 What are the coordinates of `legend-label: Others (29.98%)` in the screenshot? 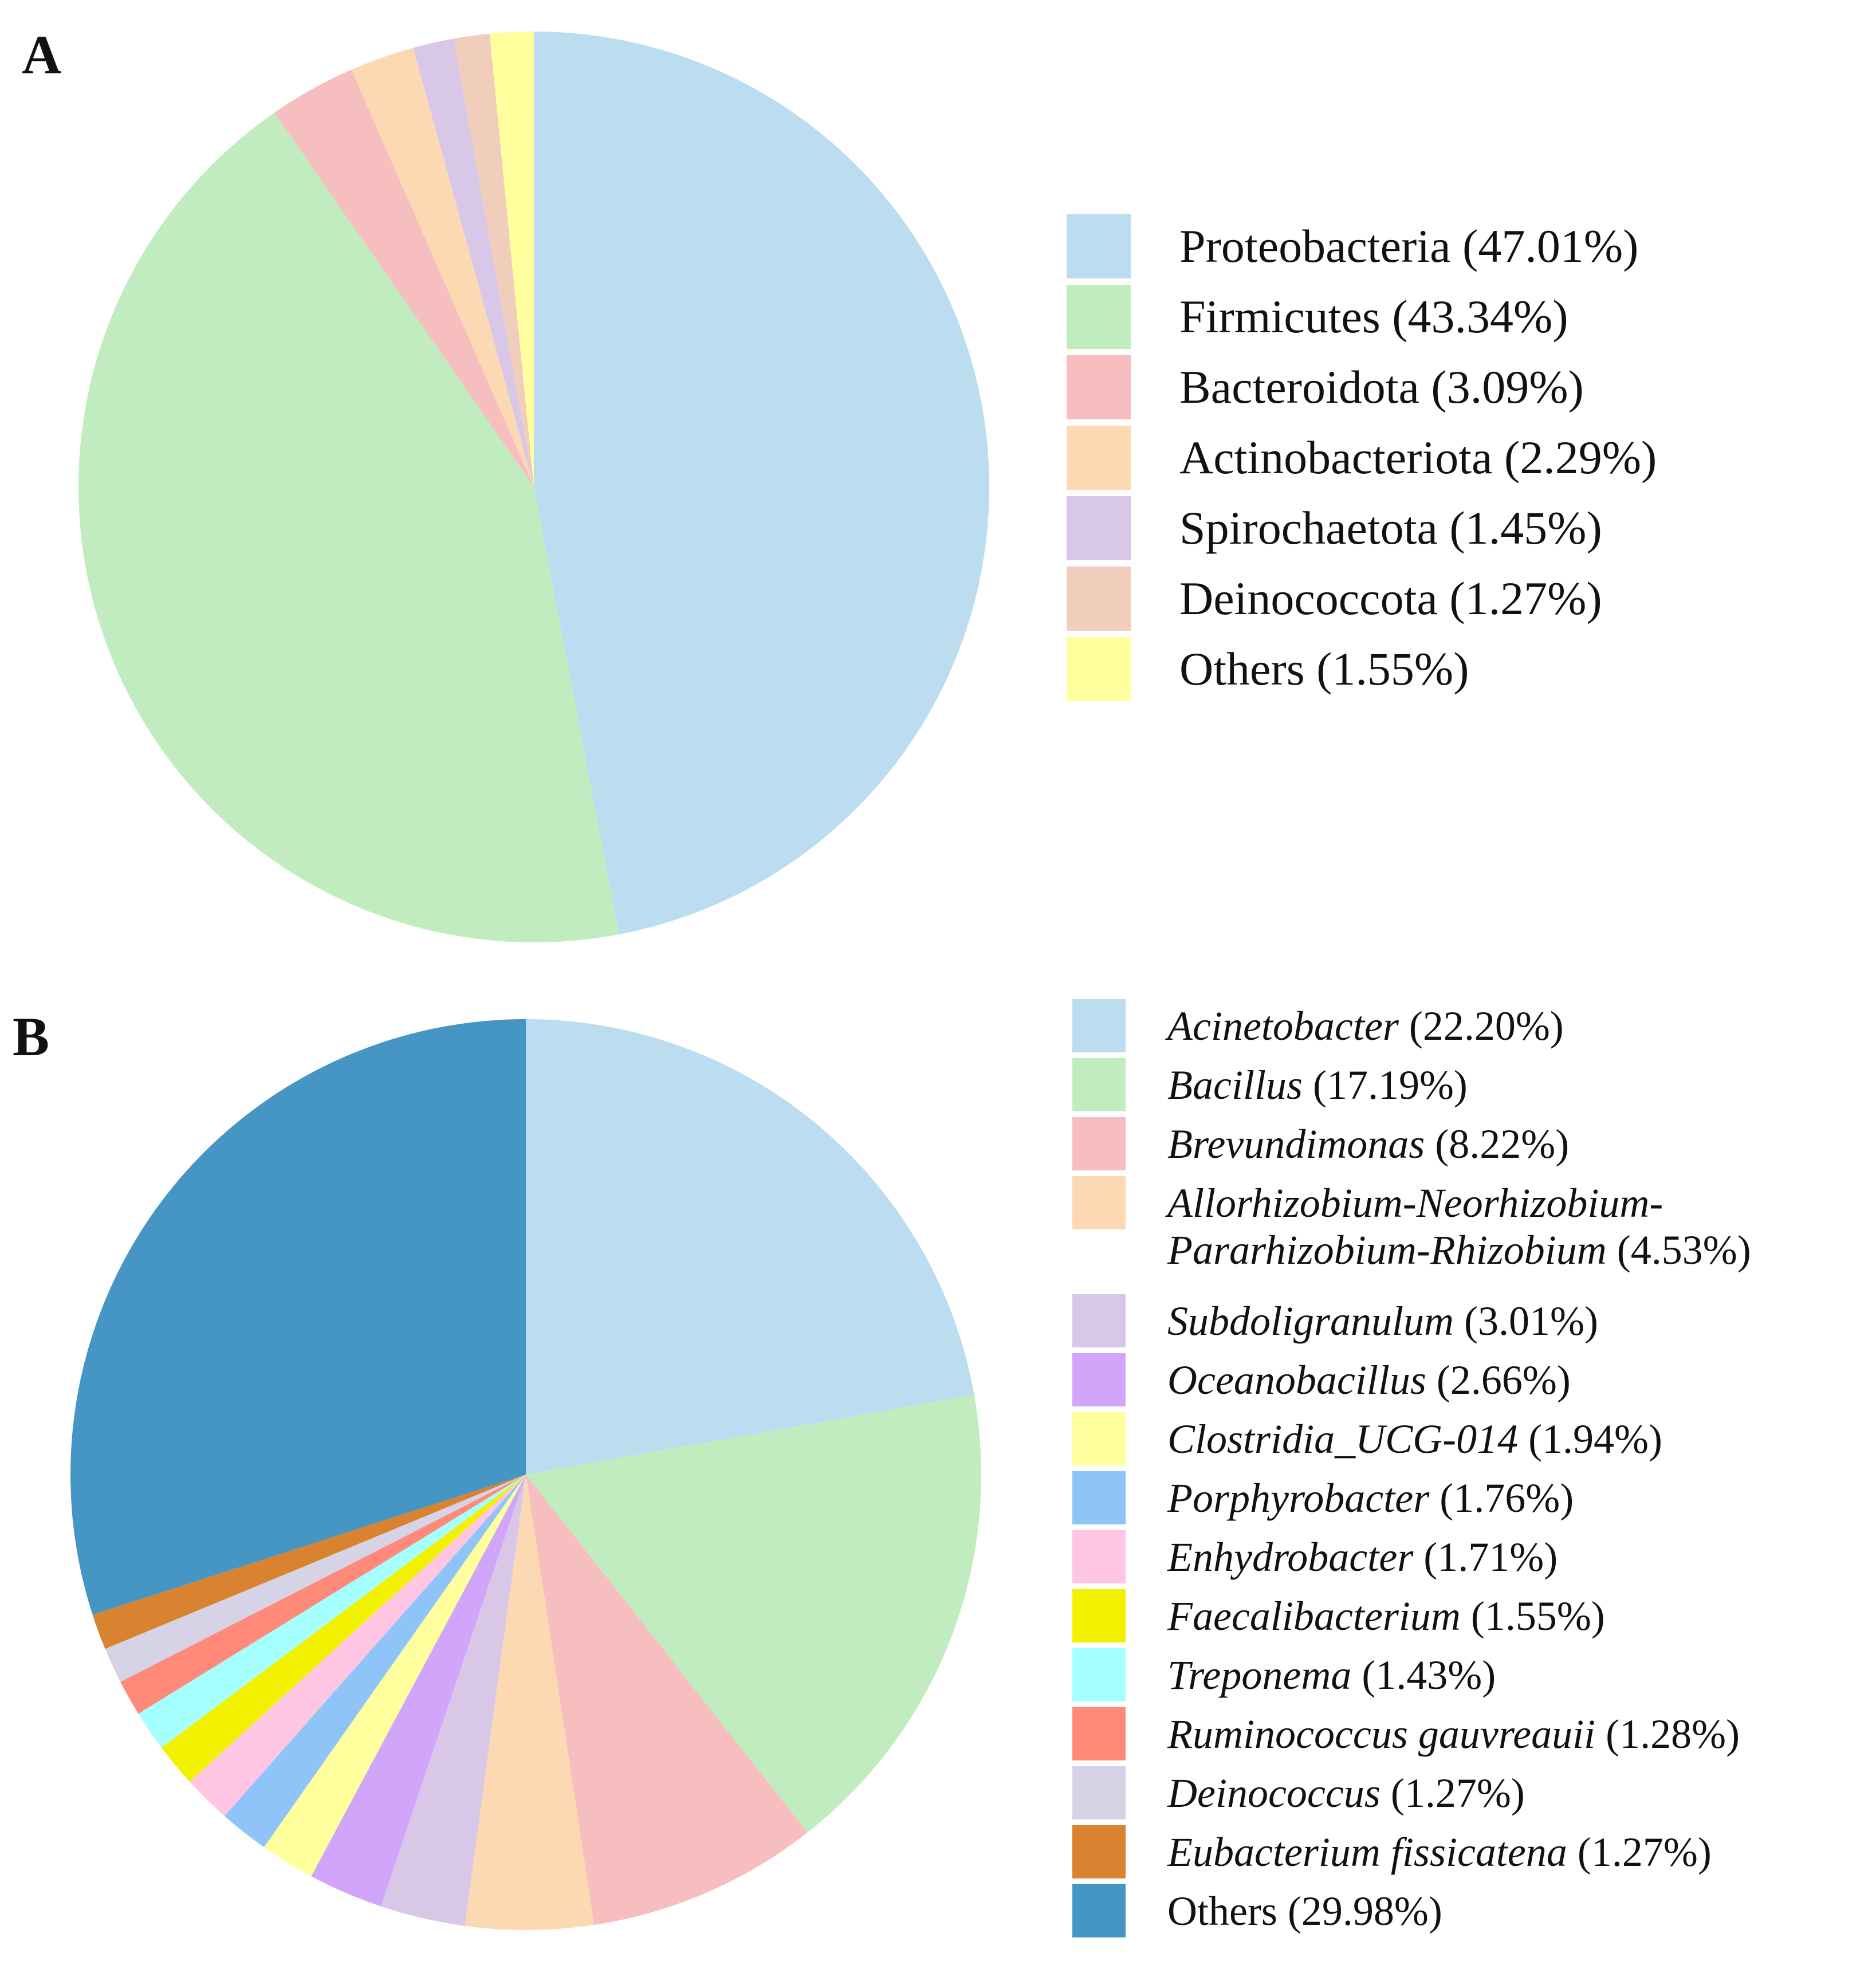 It's located at (1304, 1911).